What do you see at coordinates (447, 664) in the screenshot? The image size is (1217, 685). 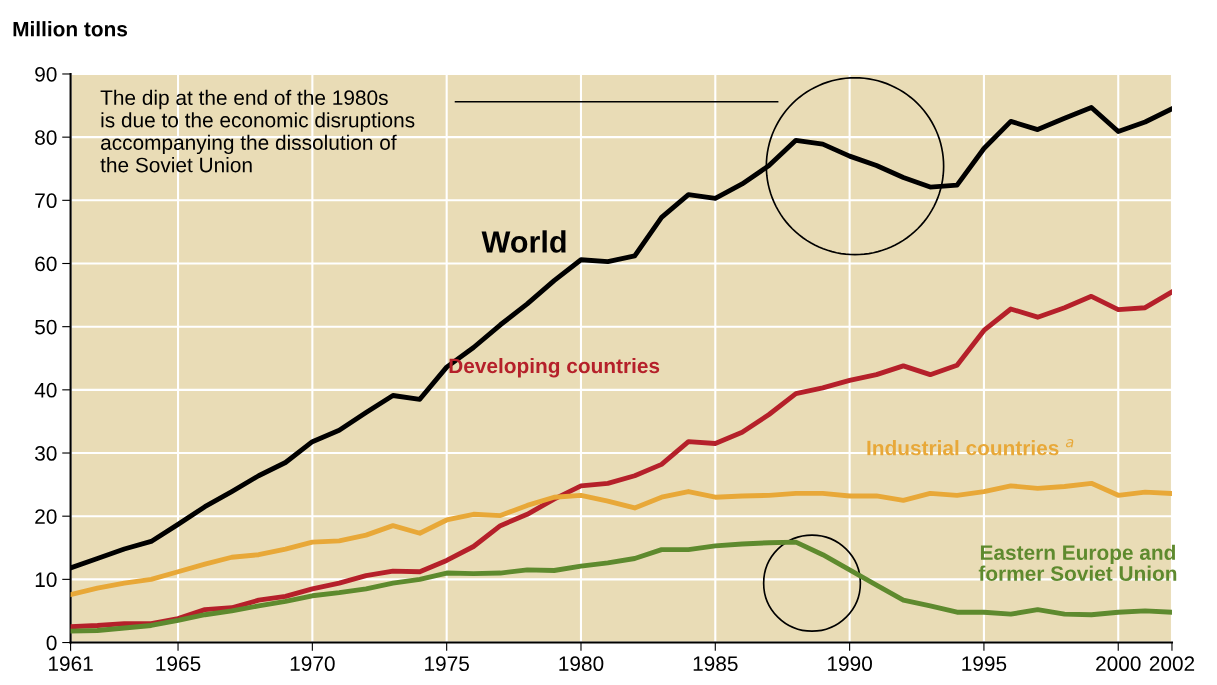 I see `x-tick-label: 1975` at bounding box center [447, 664].